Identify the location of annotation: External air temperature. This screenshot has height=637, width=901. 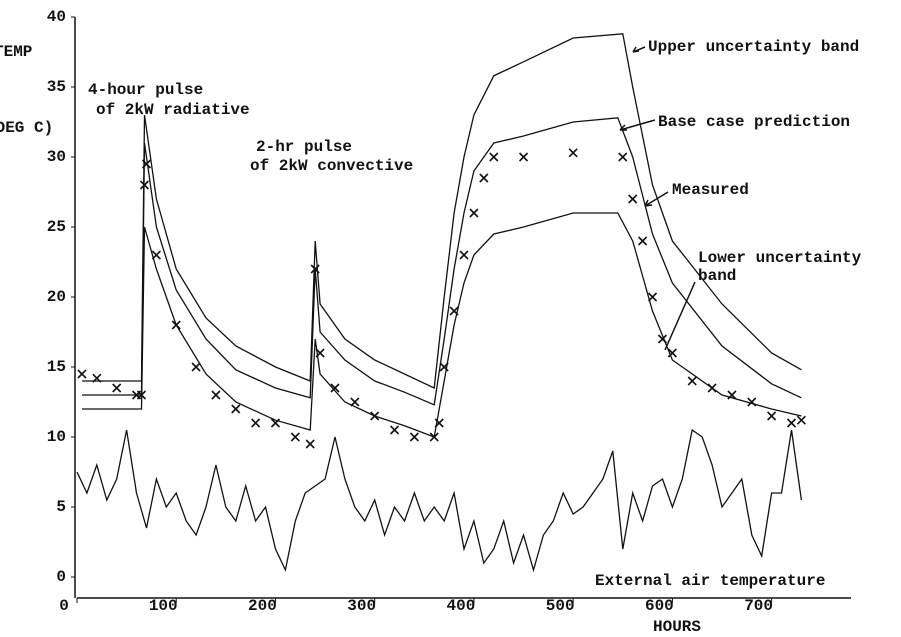
(710, 581).